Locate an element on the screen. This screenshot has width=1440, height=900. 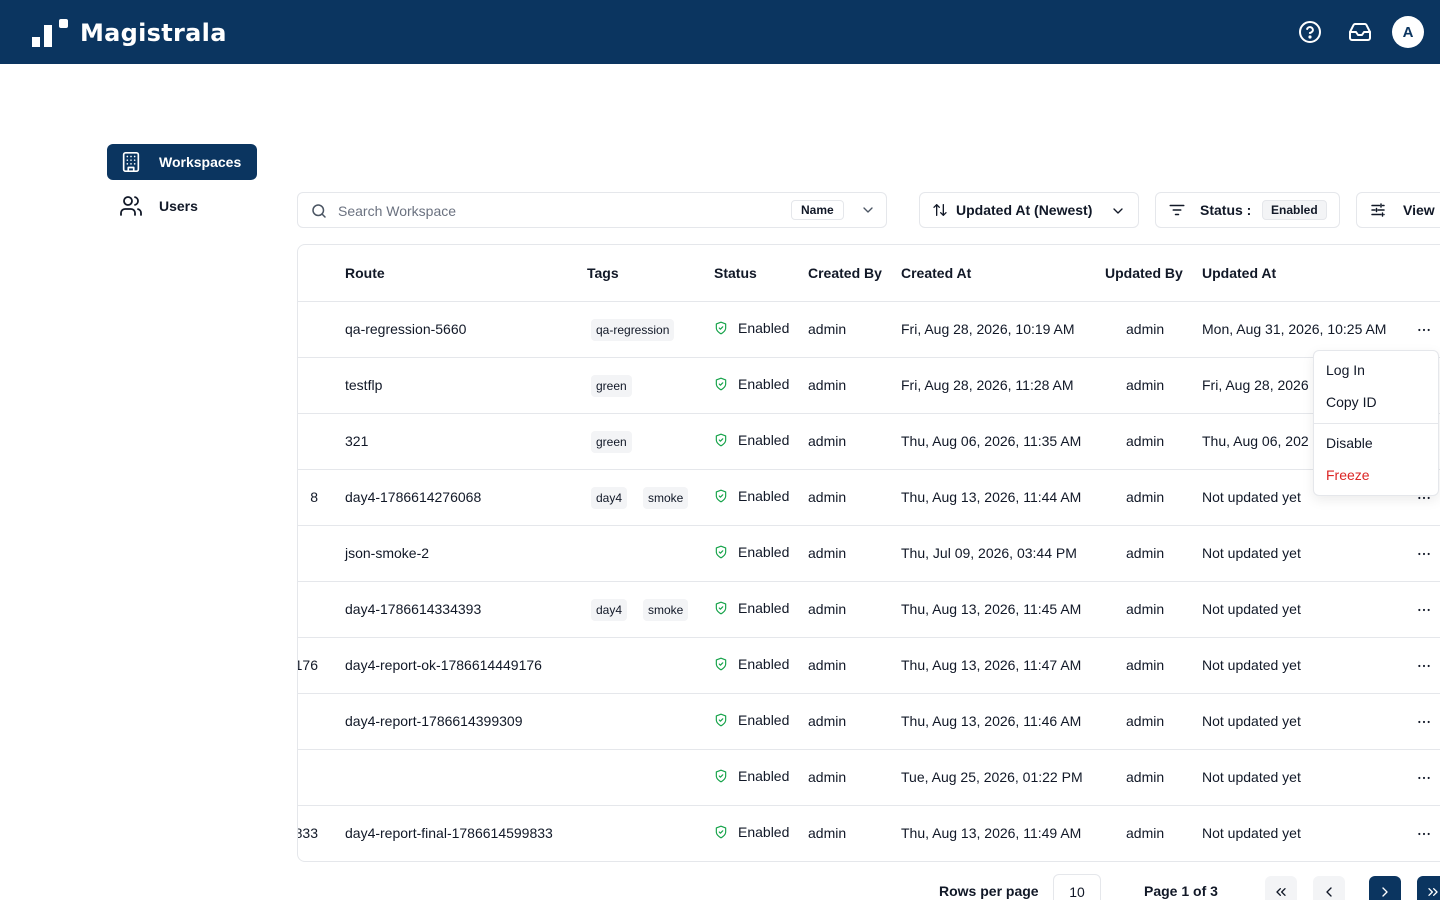
route-cell: json-smoke-2 is located at coordinates (387, 553).